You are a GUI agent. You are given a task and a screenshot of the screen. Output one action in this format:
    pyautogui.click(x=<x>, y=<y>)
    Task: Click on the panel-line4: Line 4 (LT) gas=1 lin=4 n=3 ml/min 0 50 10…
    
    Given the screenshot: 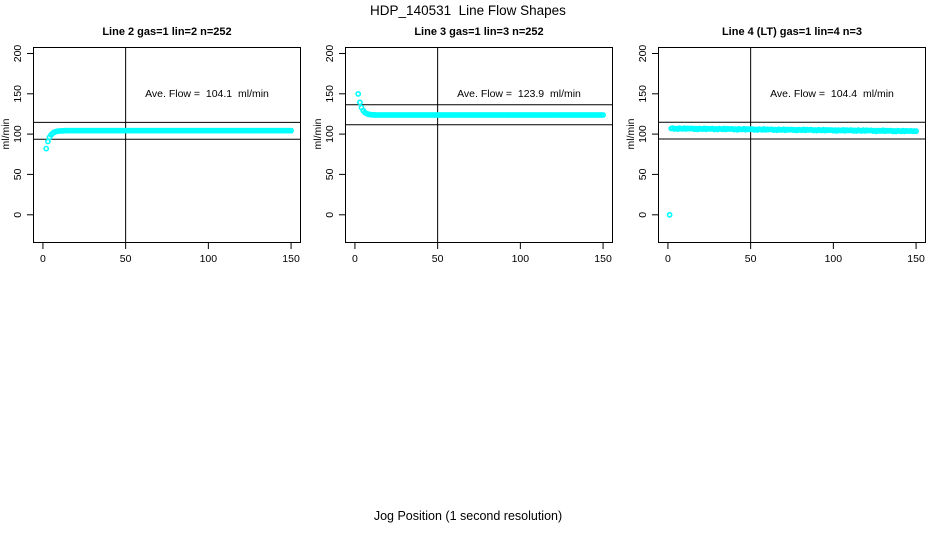 What is the action you would take?
    pyautogui.click(x=775, y=145)
    